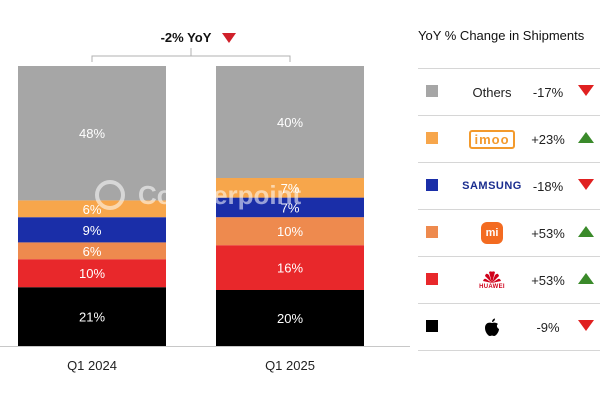  I want to click on xiaomi-logo: mi, so click(492, 233).